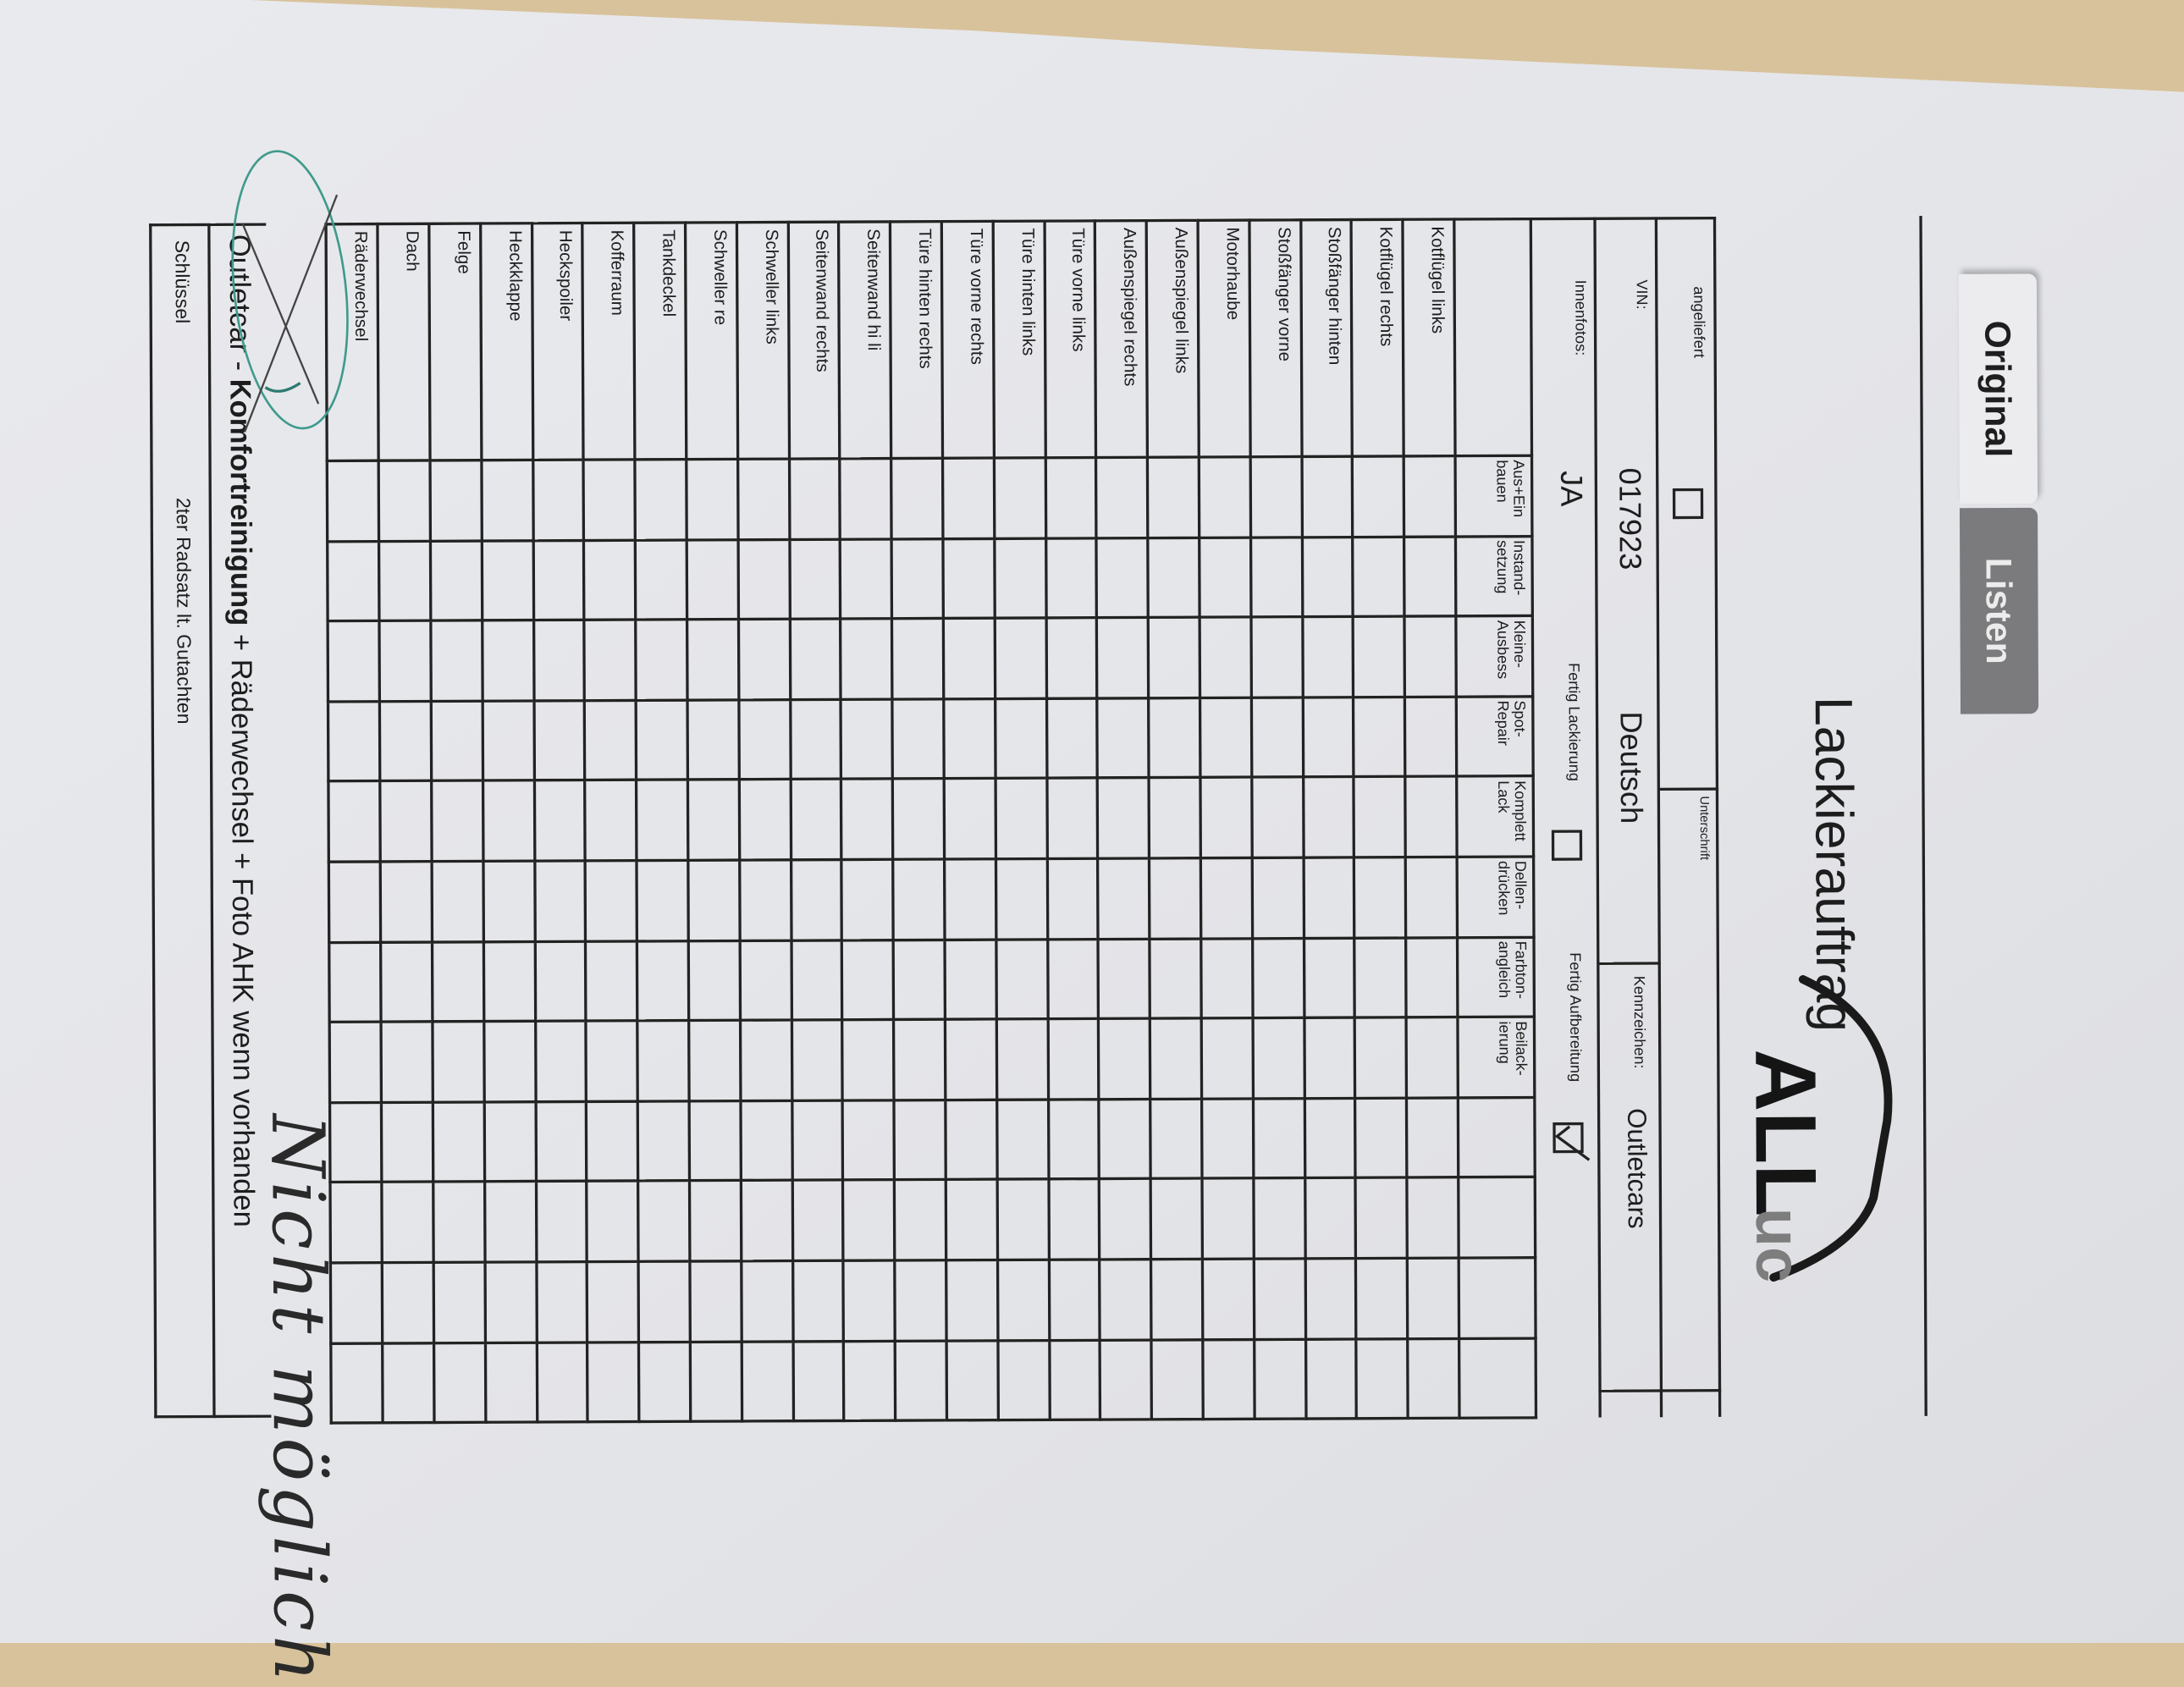 The height and width of the screenshot is (1687, 2184). I want to click on tab-original: Original, so click(1998, 388).